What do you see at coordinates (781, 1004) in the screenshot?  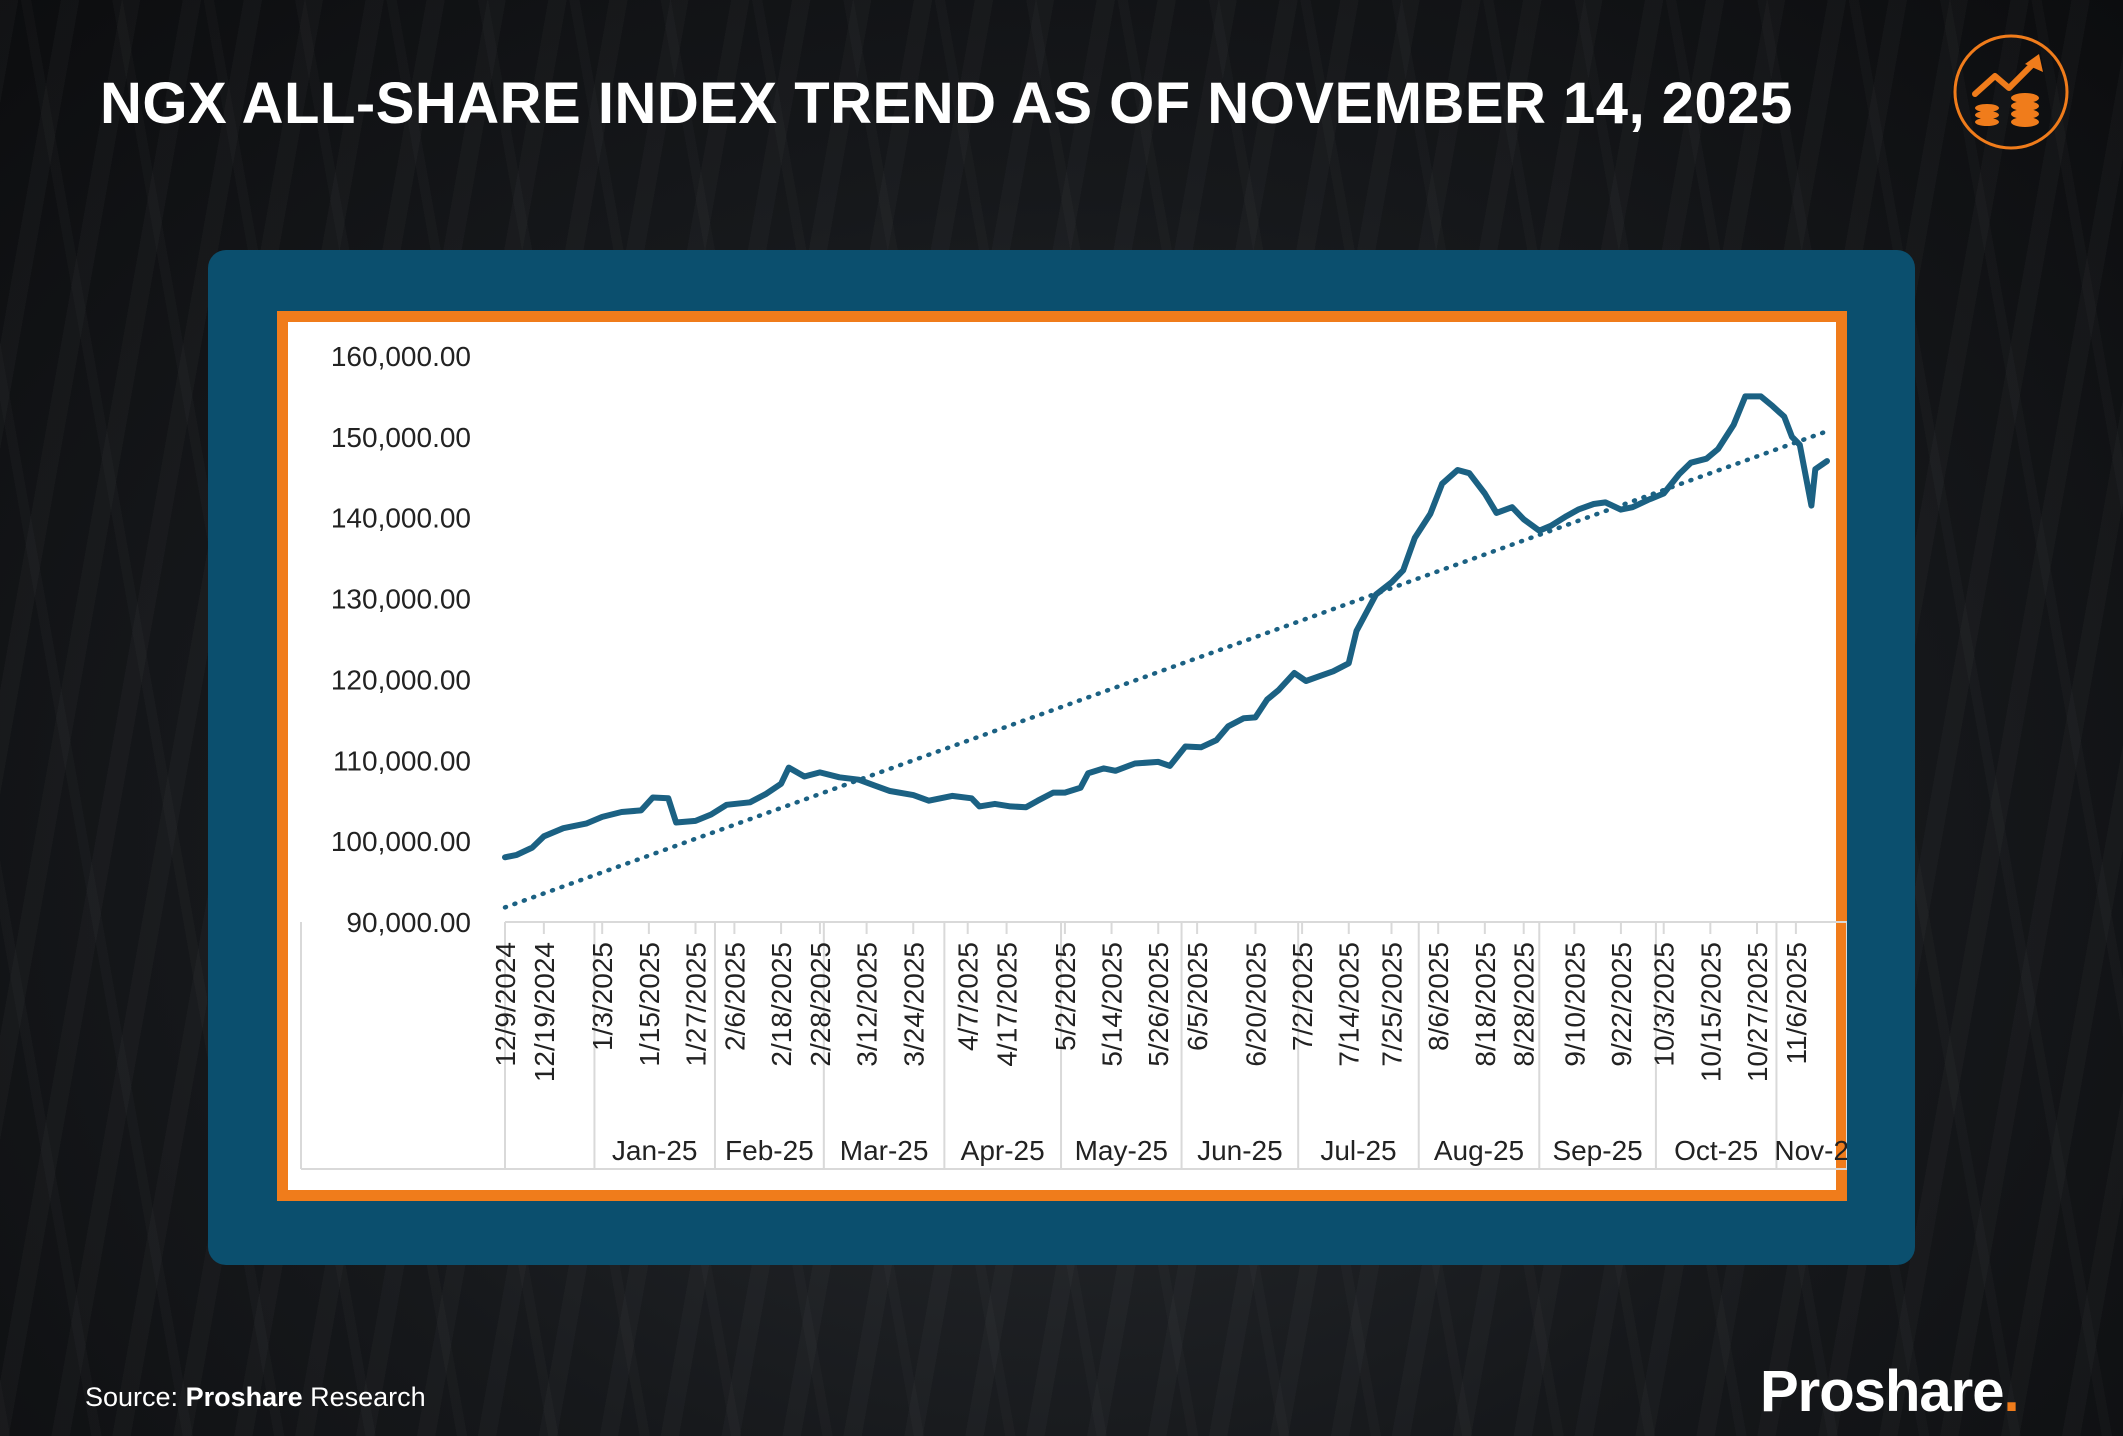 I see `x-tick-label: 2/18/2025` at bounding box center [781, 1004].